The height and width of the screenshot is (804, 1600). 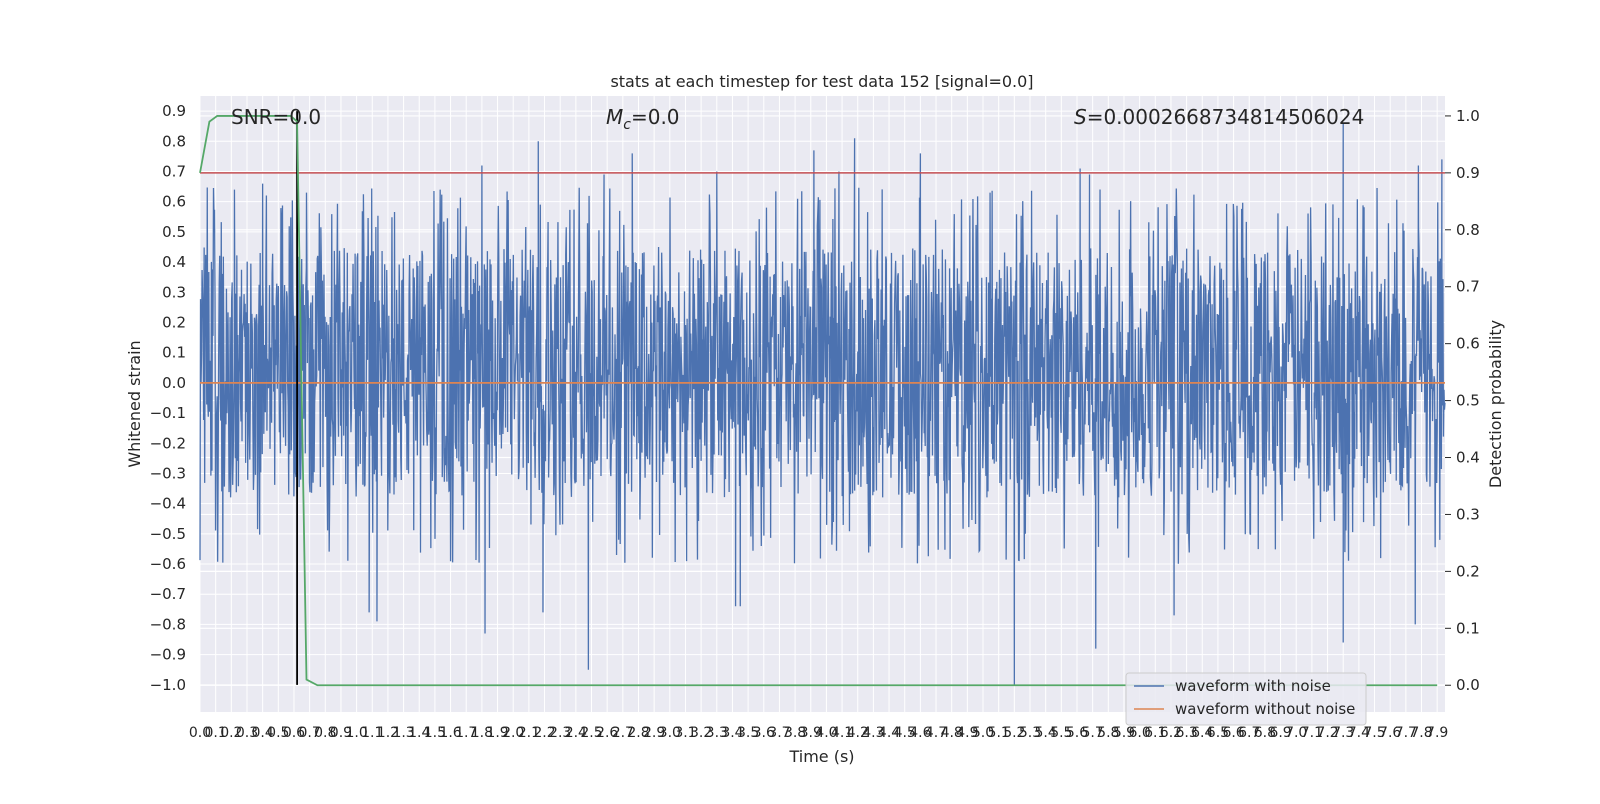 What do you see at coordinates (1265, 733) in the screenshot?
I see `x-tick-label: 6.8` at bounding box center [1265, 733].